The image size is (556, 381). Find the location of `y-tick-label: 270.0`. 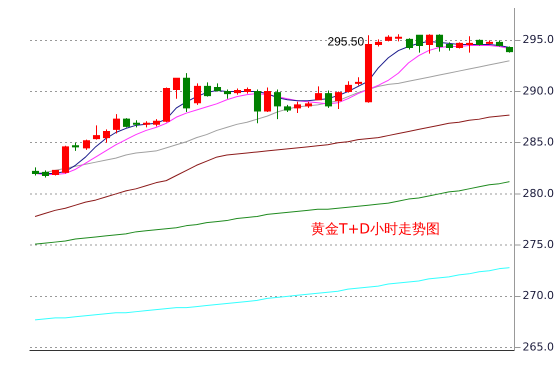

y-tick-label: 270.0 is located at coordinates (538, 295).